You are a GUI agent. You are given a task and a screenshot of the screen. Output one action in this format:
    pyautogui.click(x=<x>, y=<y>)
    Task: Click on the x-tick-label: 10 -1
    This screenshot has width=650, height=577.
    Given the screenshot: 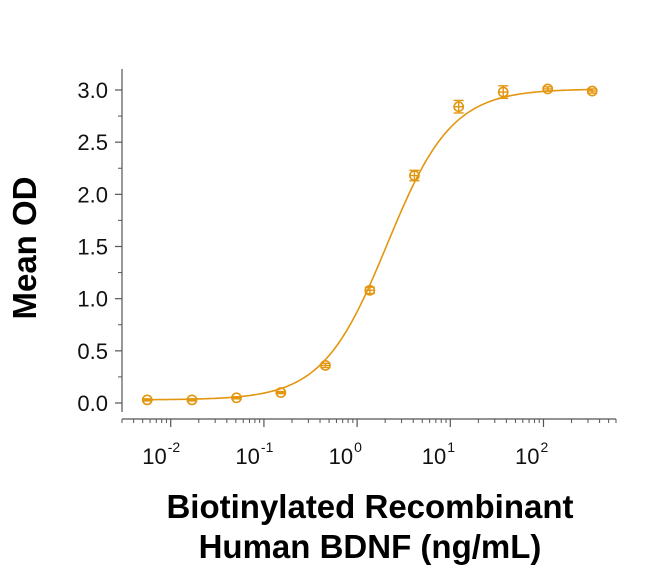 What is the action you would take?
    pyautogui.click(x=254, y=454)
    